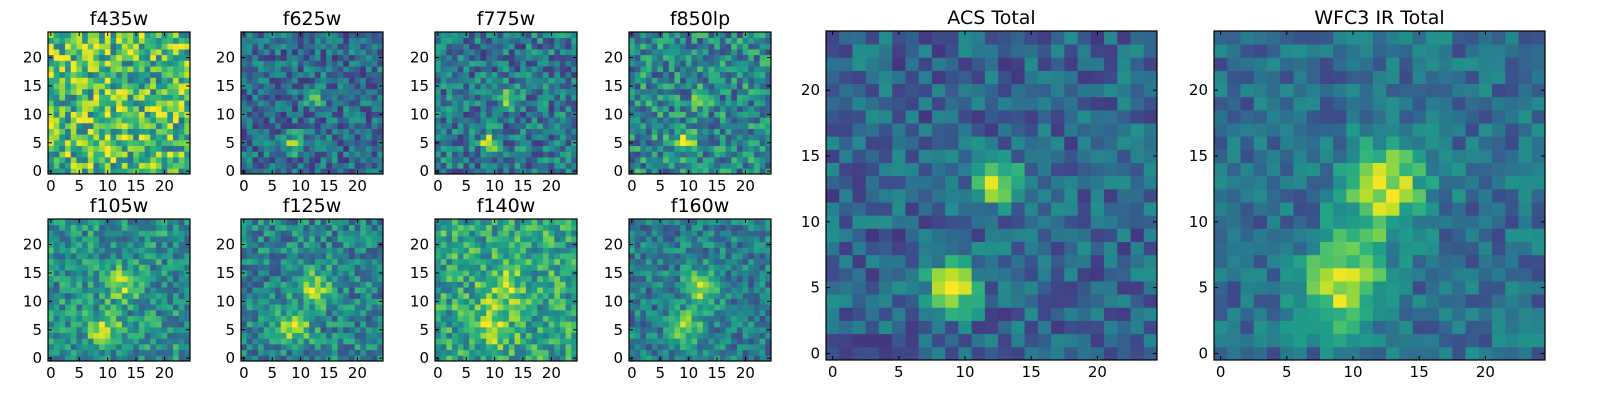 This screenshot has width=1600, height=400. Describe the element at coordinates (312, 206) in the screenshot. I see `panel-title: f125w` at that location.